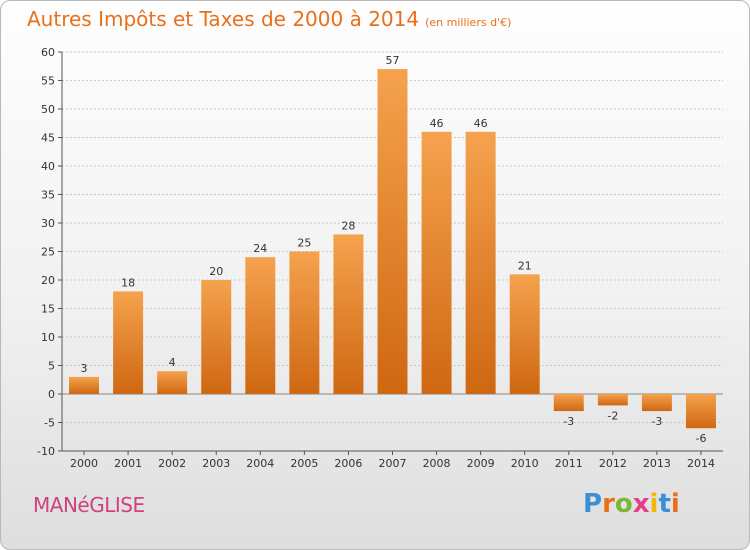 Image resolution: width=750 pixels, height=550 pixels. I want to click on x-tick-label: 2007, so click(393, 463).